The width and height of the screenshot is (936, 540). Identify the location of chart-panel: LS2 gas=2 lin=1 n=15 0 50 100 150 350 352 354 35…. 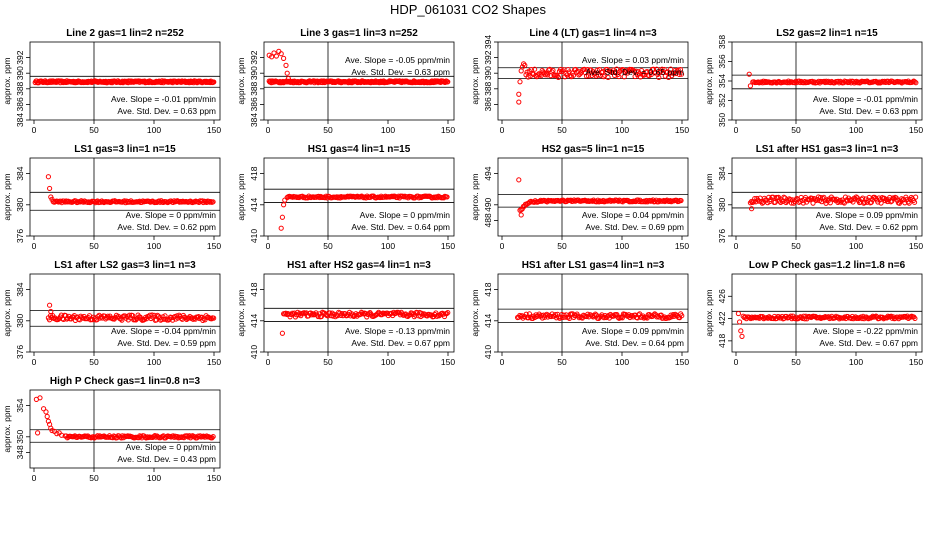
(813, 81).